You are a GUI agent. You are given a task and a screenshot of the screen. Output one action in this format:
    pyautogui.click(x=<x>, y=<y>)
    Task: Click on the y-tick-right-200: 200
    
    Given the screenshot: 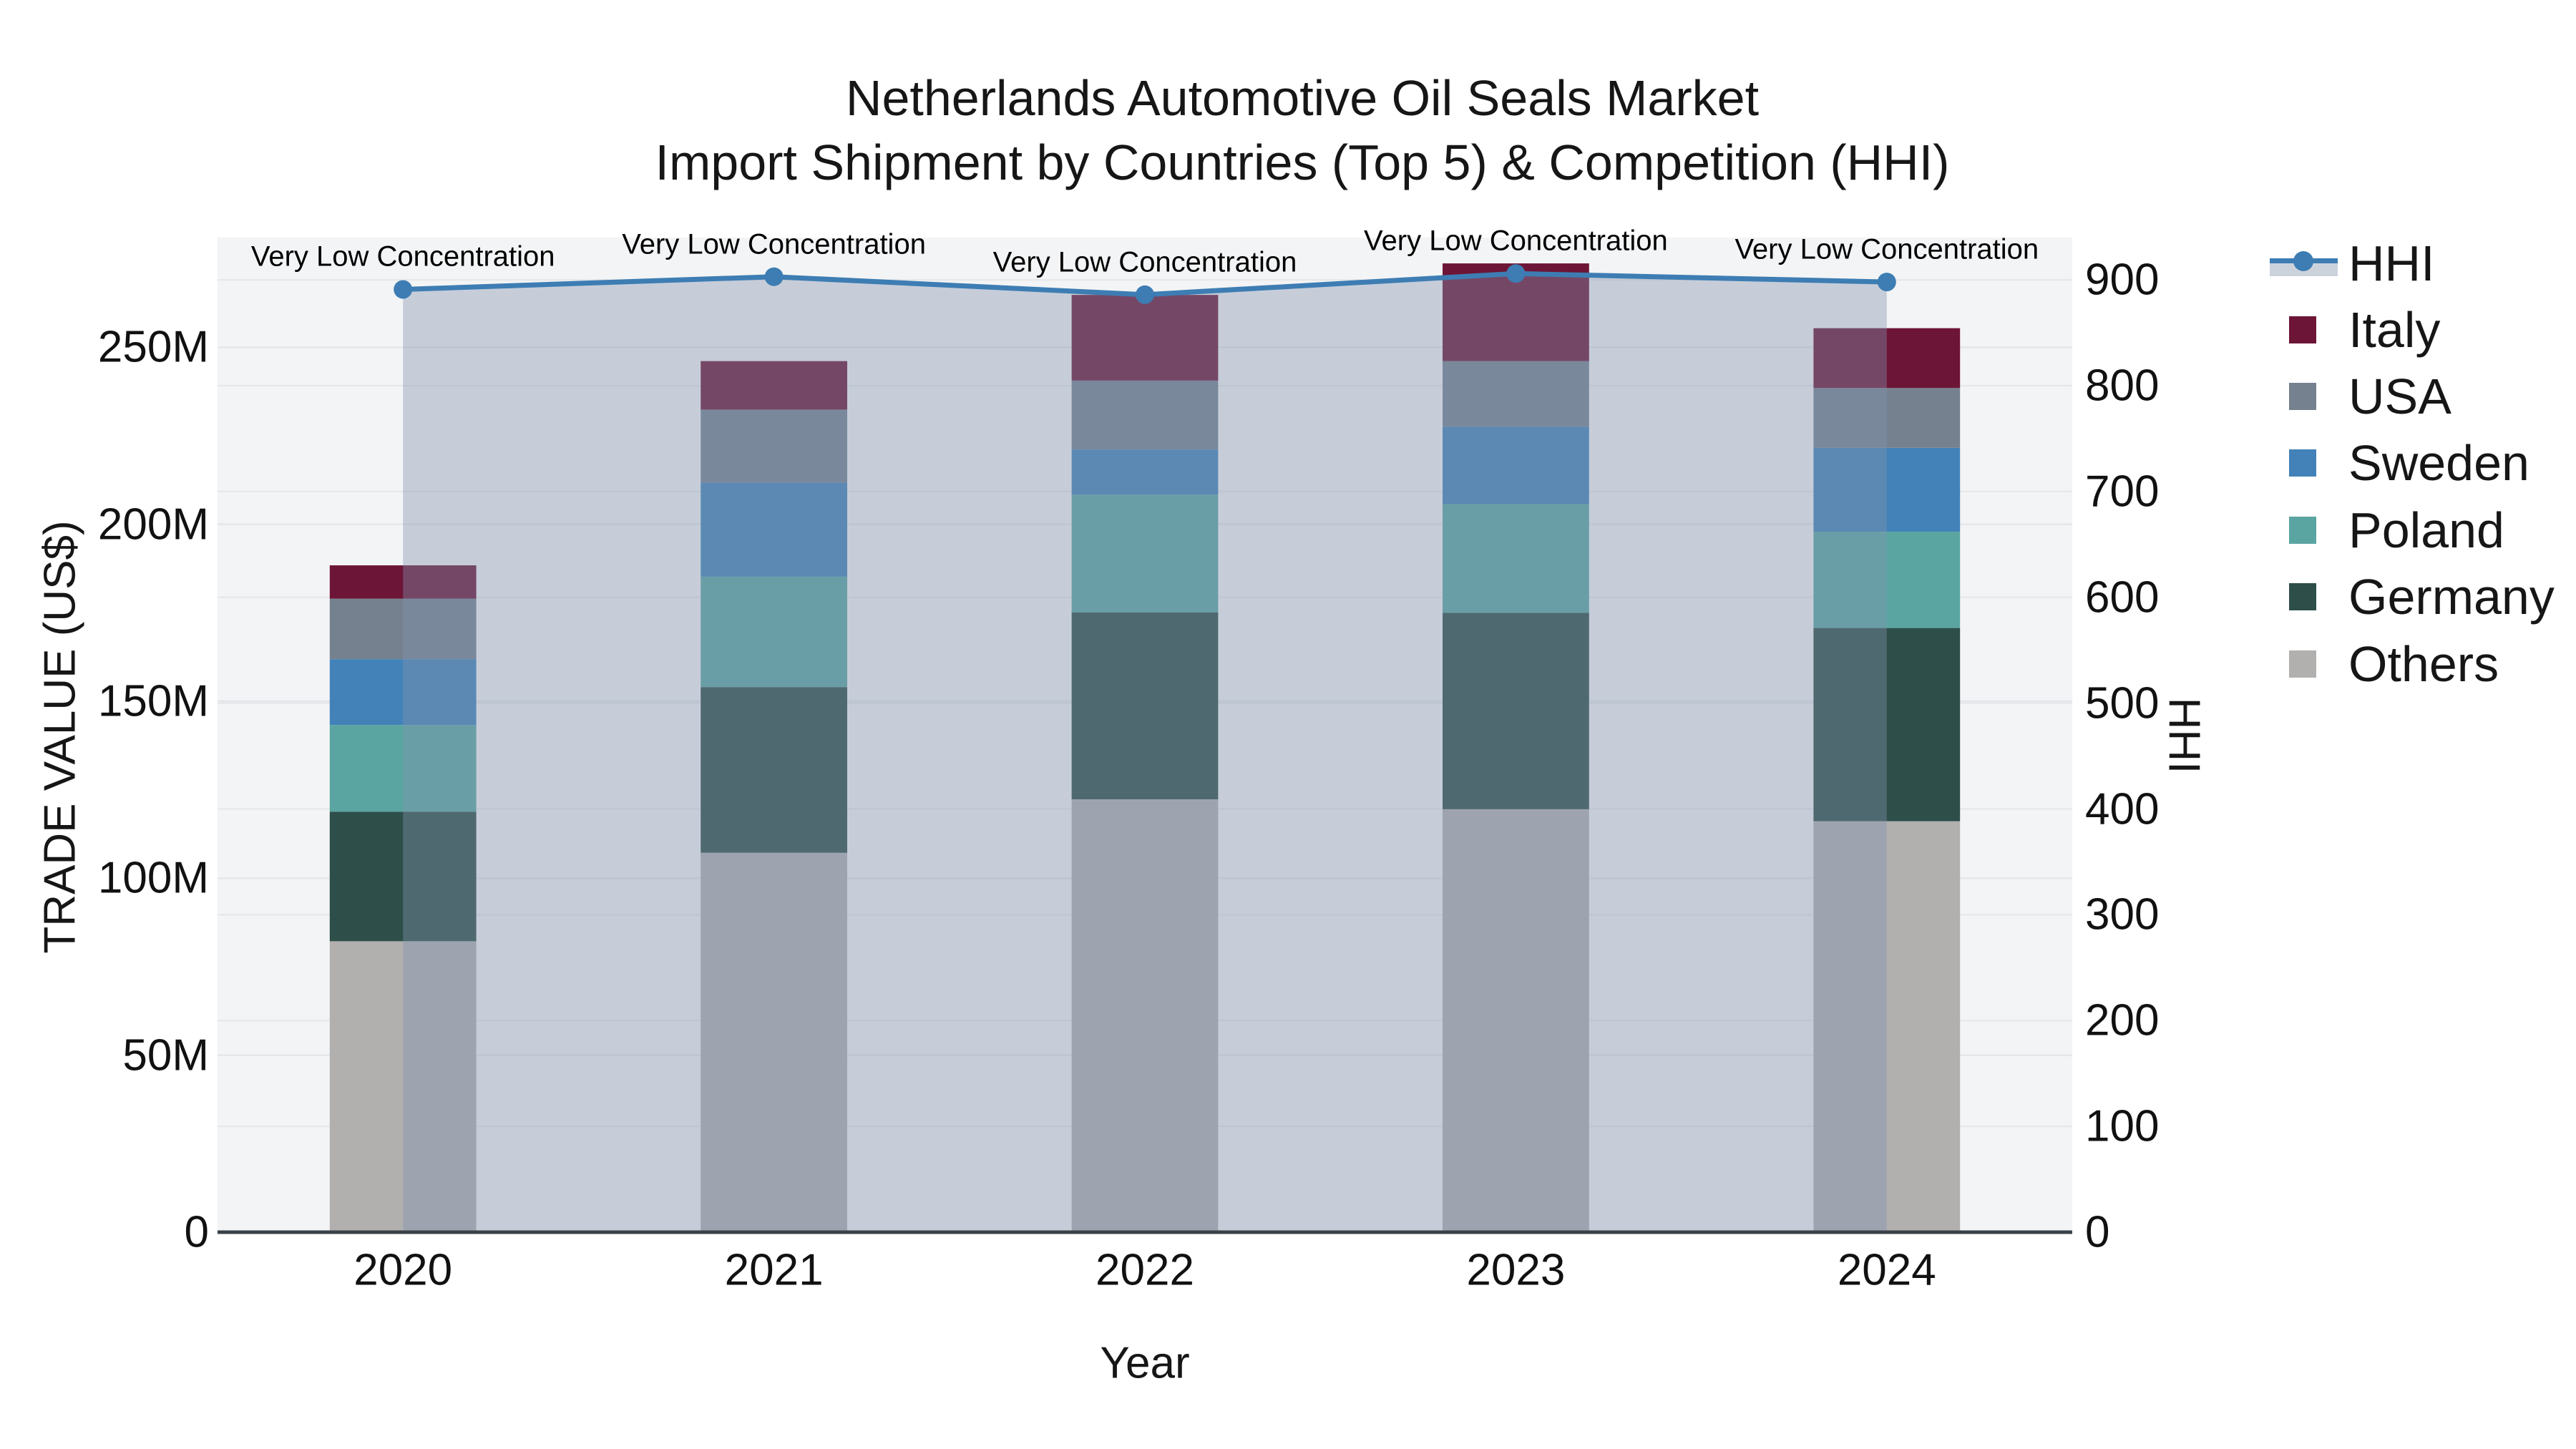 What is the action you would take?
    pyautogui.click(x=2122, y=1020)
    